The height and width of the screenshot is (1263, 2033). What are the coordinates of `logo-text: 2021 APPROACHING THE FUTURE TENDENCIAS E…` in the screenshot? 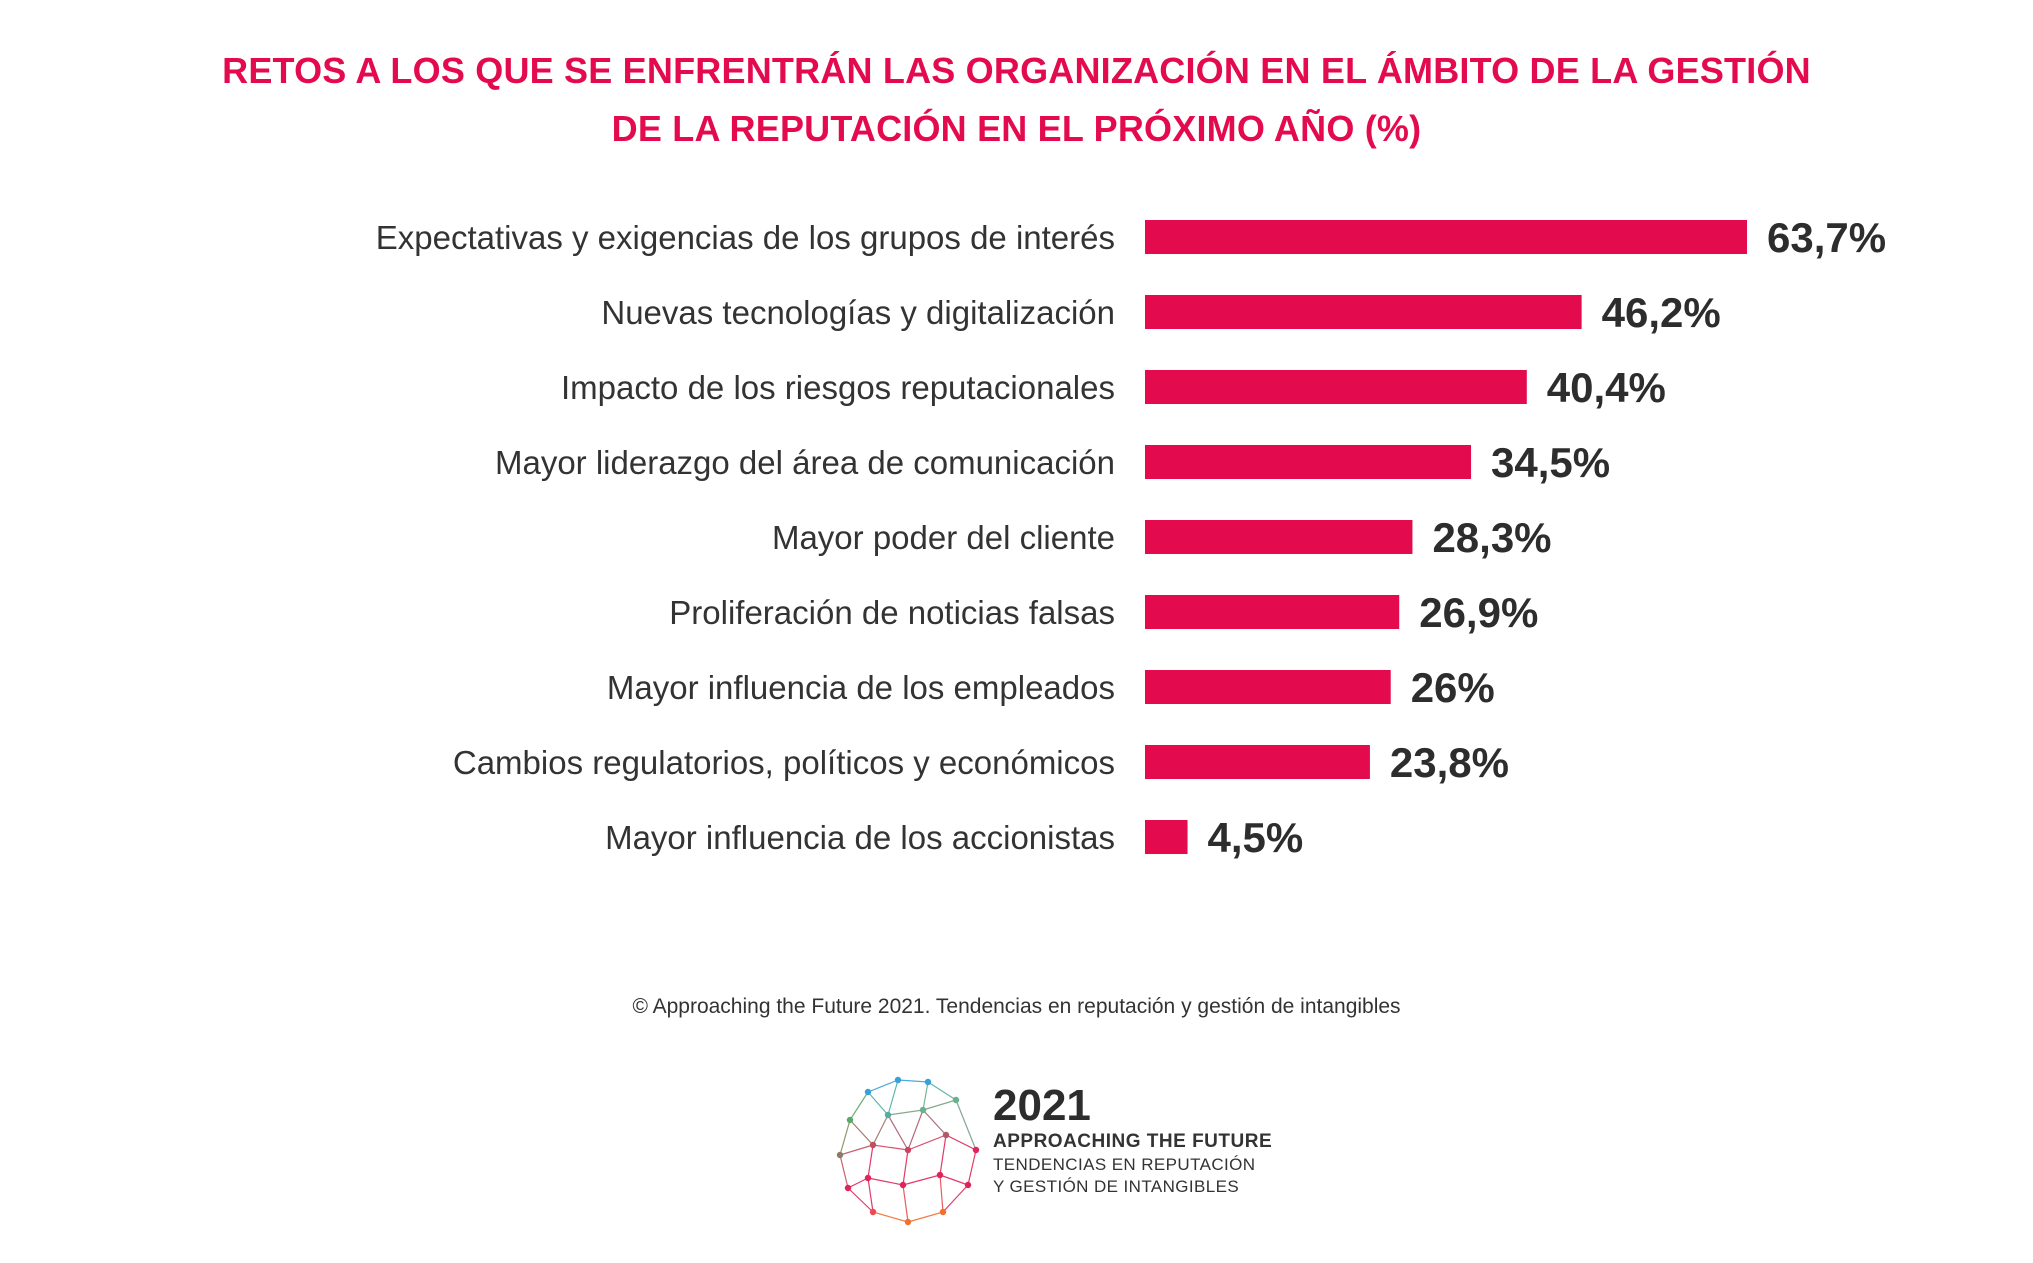 It's located at (1132, 1140).